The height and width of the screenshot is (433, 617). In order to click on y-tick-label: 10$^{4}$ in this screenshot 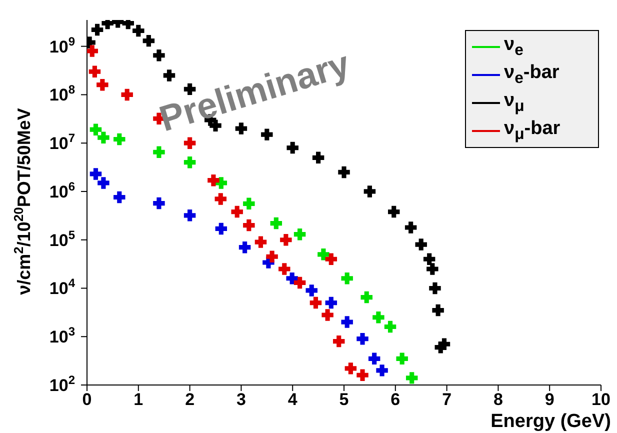, I will do `click(62, 287)`.